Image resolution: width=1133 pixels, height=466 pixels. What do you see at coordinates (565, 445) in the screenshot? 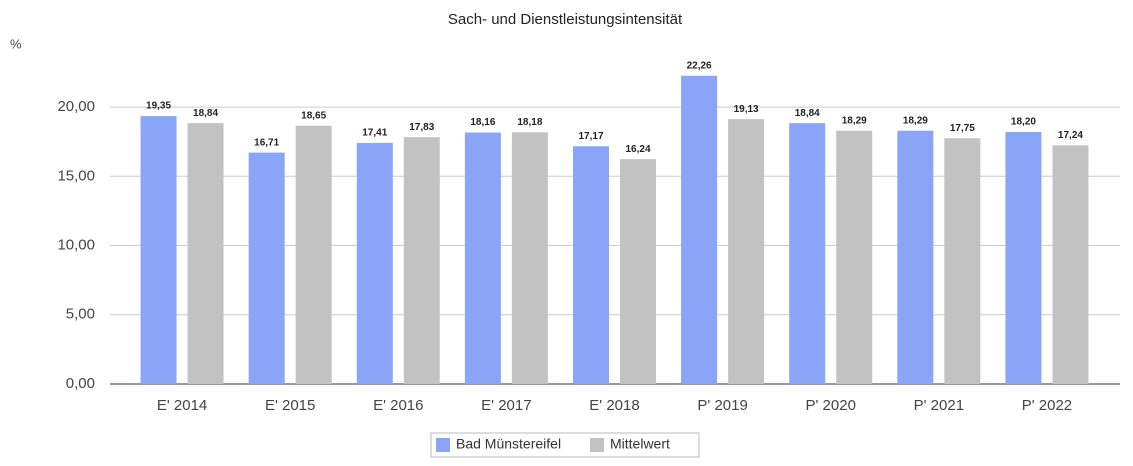
I see `legend-box` at bounding box center [565, 445].